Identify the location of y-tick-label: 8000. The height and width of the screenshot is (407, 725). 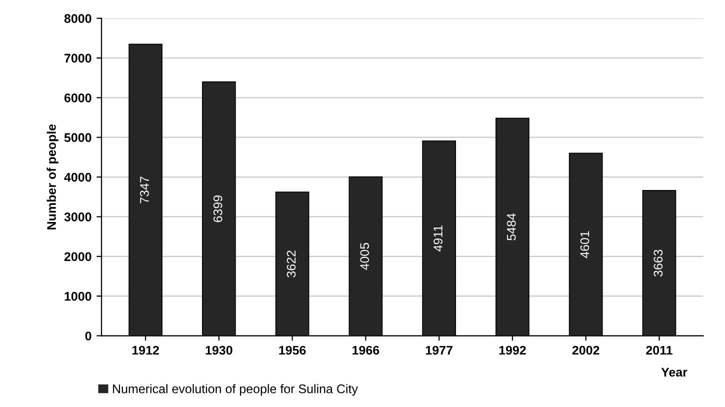
(78, 18).